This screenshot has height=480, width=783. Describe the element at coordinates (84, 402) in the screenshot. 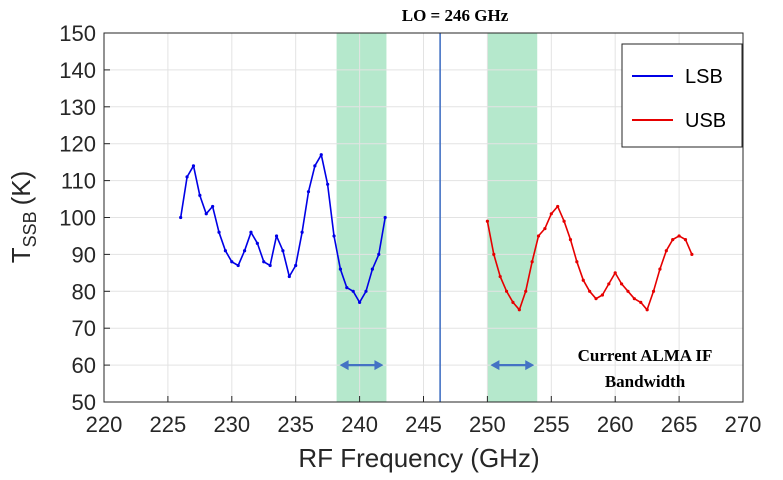

I see `y-tick-label-50: 50` at that location.